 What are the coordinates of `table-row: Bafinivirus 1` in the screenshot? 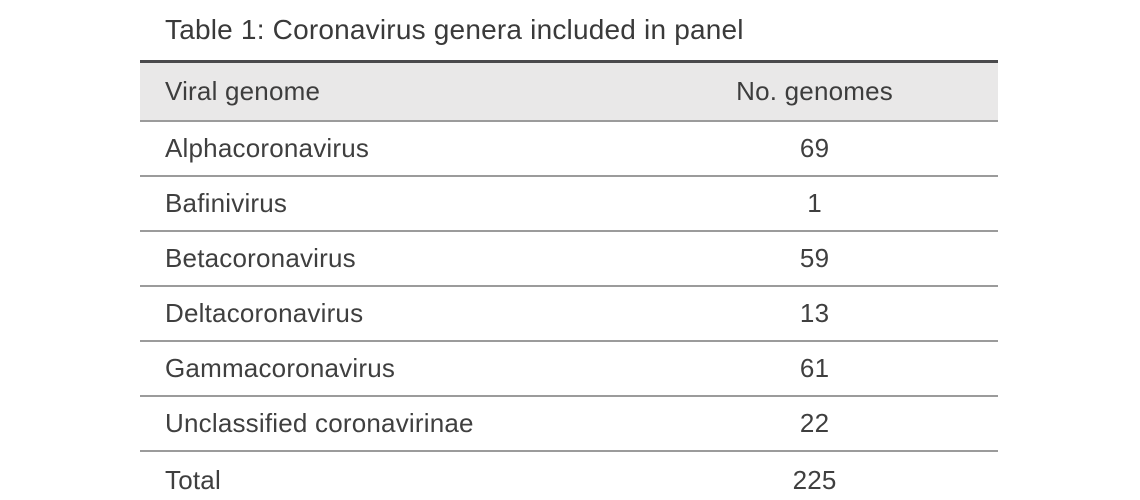 It's located at (569, 204).